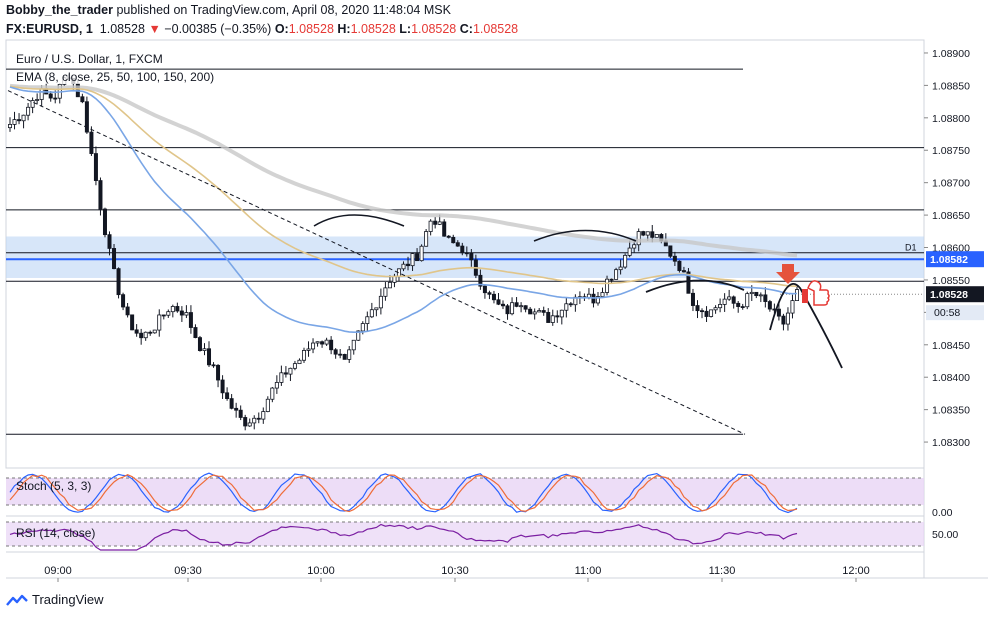 The width and height of the screenshot is (988, 618). I want to click on price-badge-blue-text: 1.08582, so click(949, 260).